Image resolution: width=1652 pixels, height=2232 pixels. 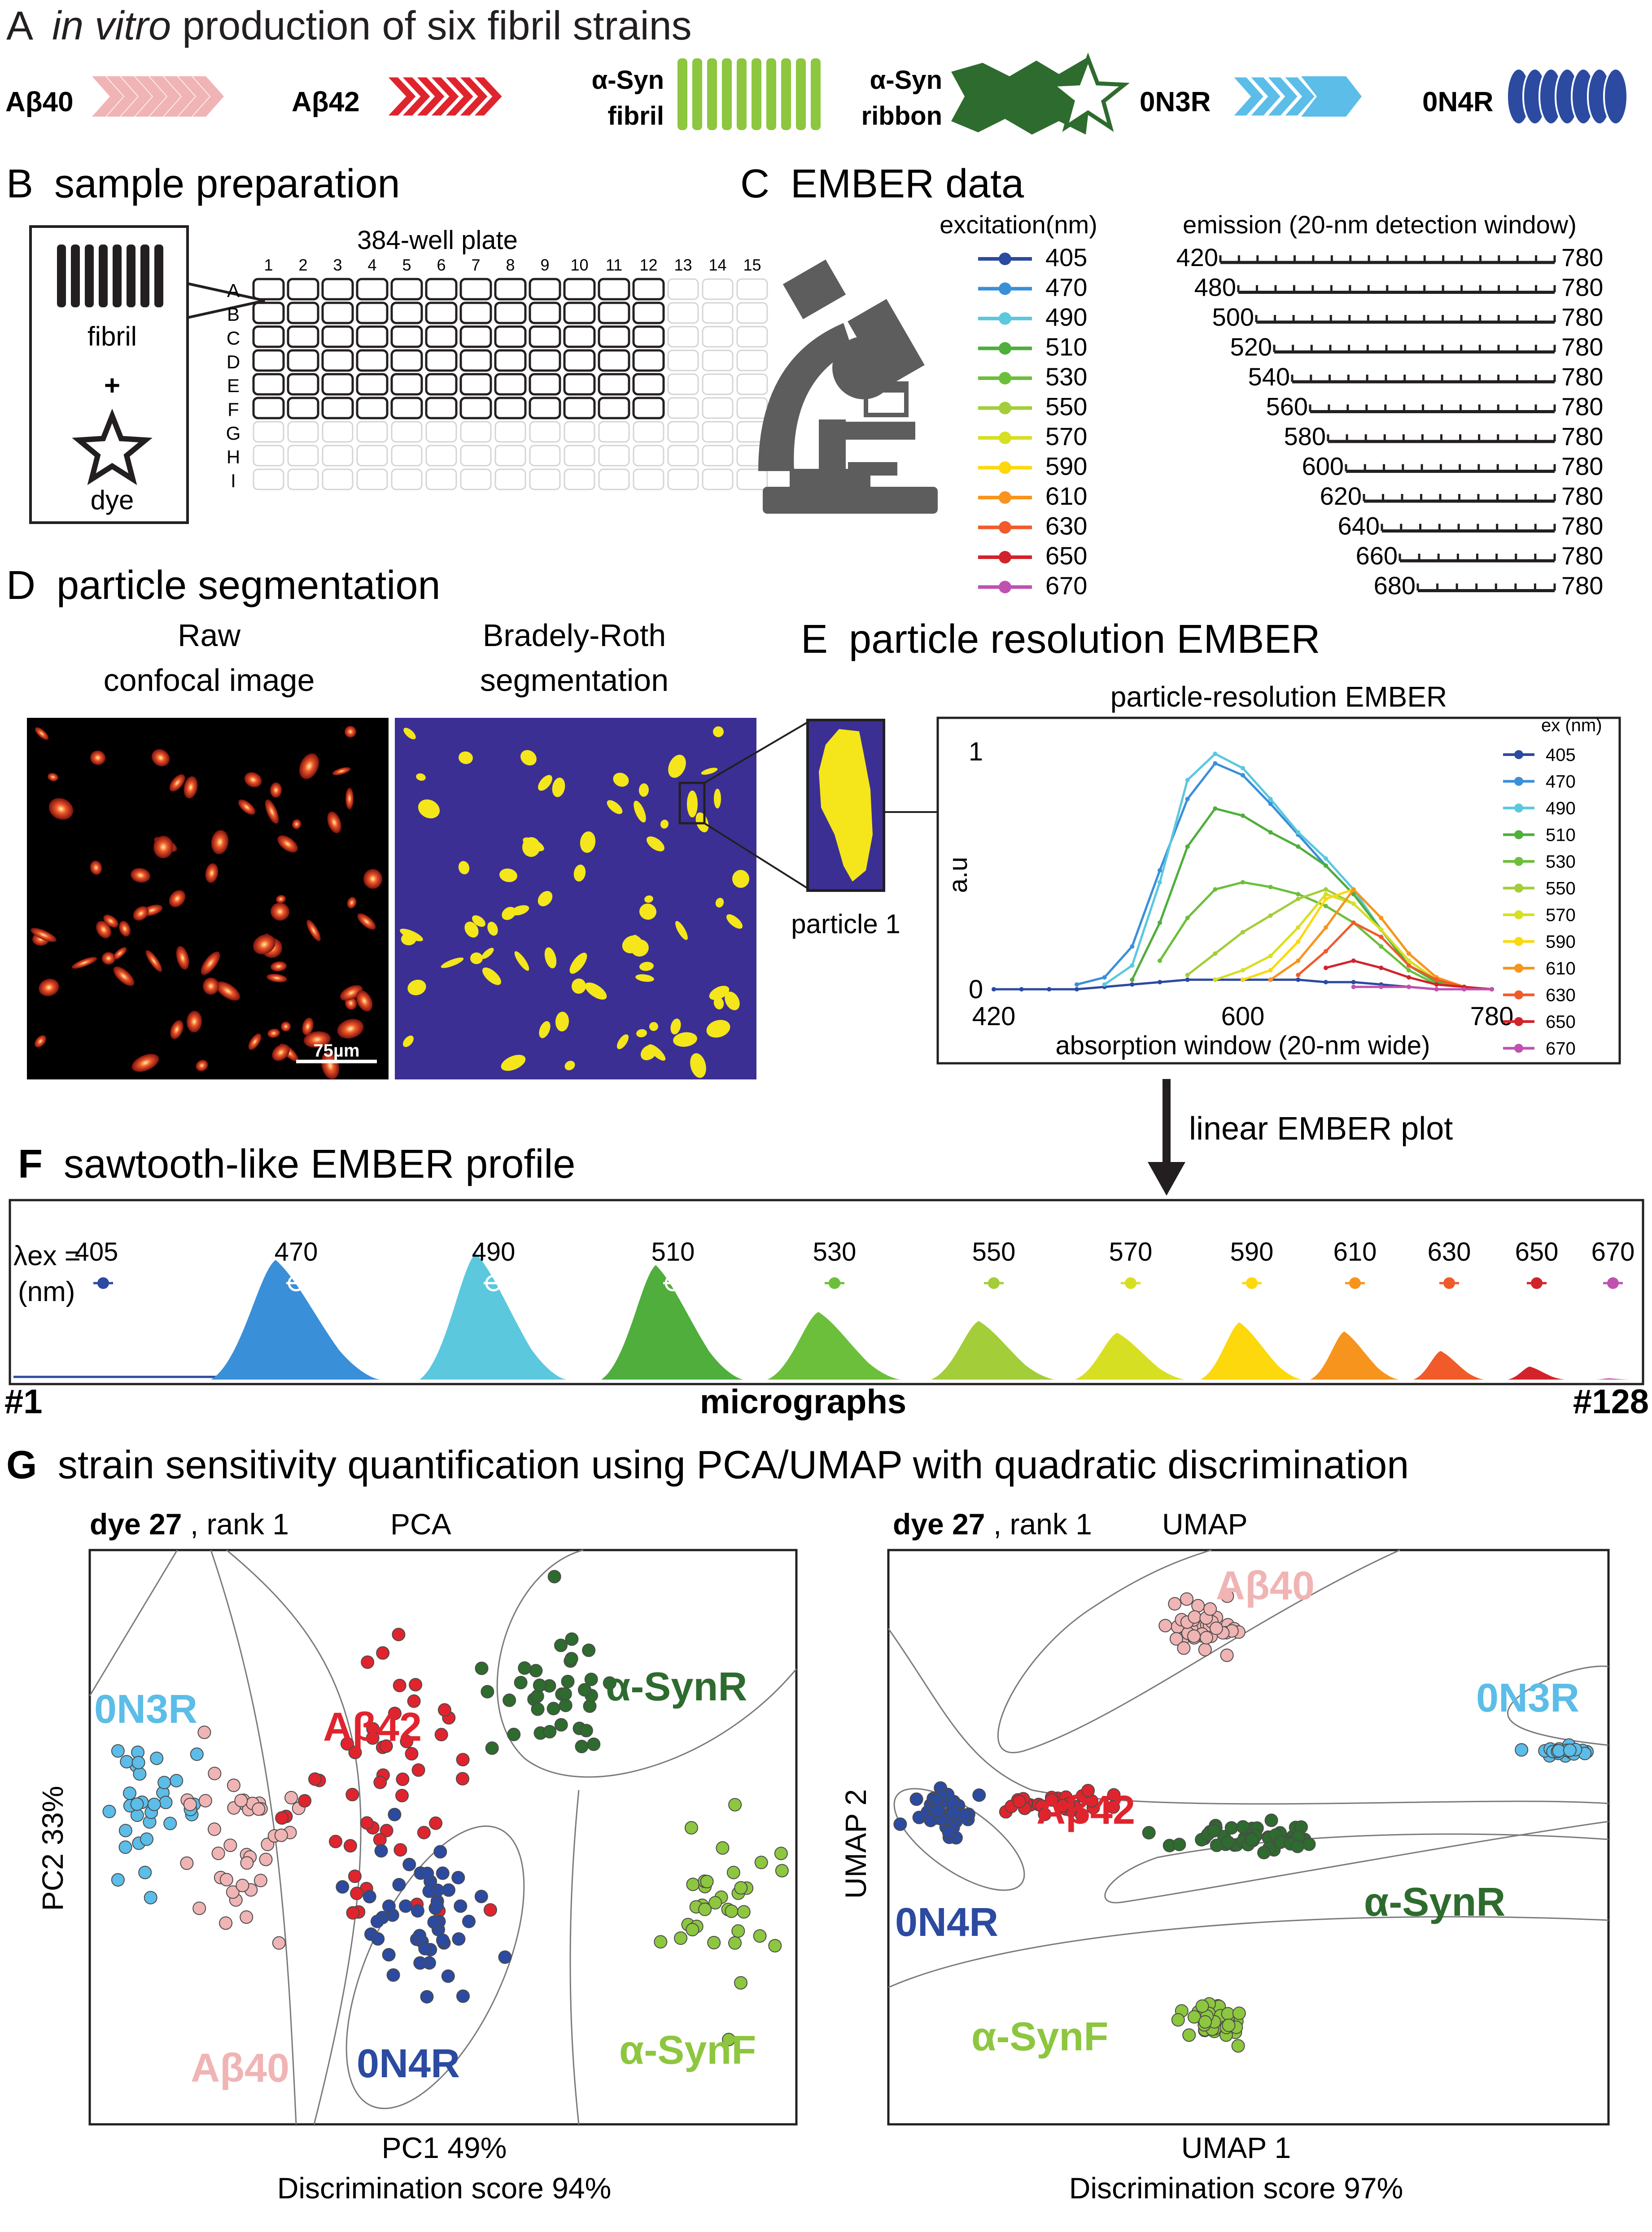 What do you see at coordinates (1299, 97) in the screenshot?
I see `0n3r-glyph-segment` at bounding box center [1299, 97].